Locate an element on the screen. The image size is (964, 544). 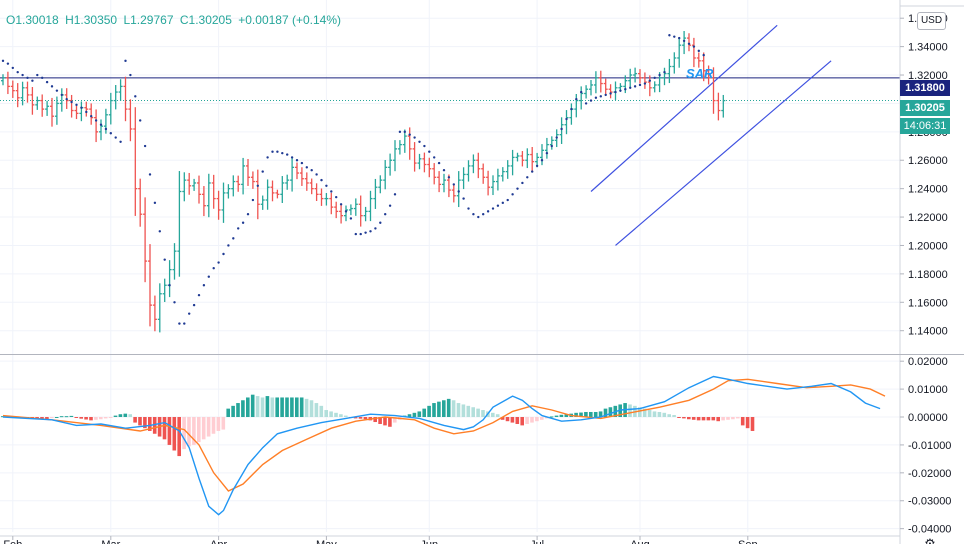
time-tick-label: Jun is located at coordinates (429, 541).